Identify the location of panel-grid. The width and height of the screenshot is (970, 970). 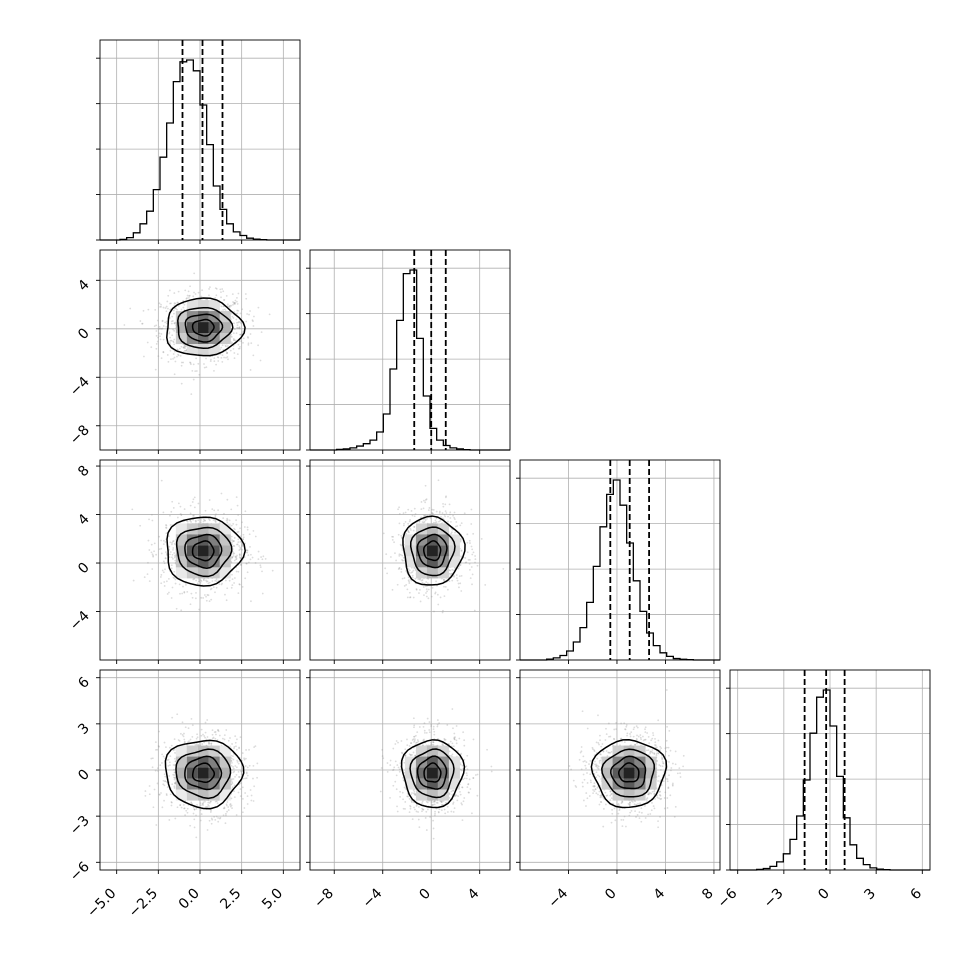
(200, 350).